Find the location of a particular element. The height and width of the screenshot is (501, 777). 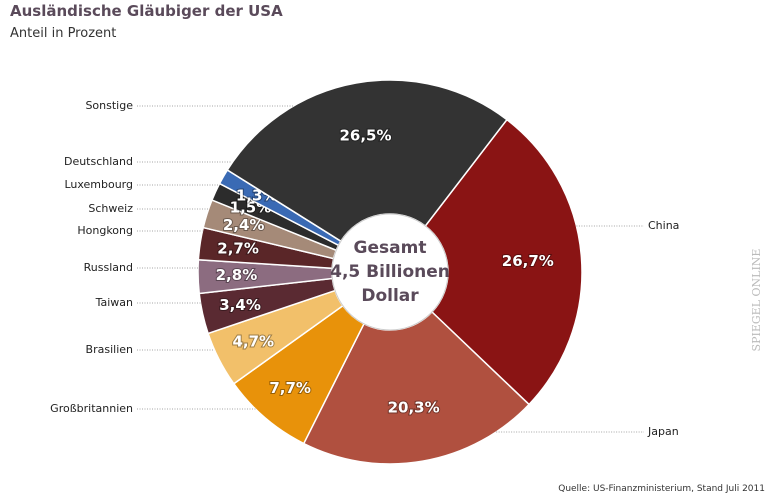

category-label: Hongkong is located at coordinates (105, 230).